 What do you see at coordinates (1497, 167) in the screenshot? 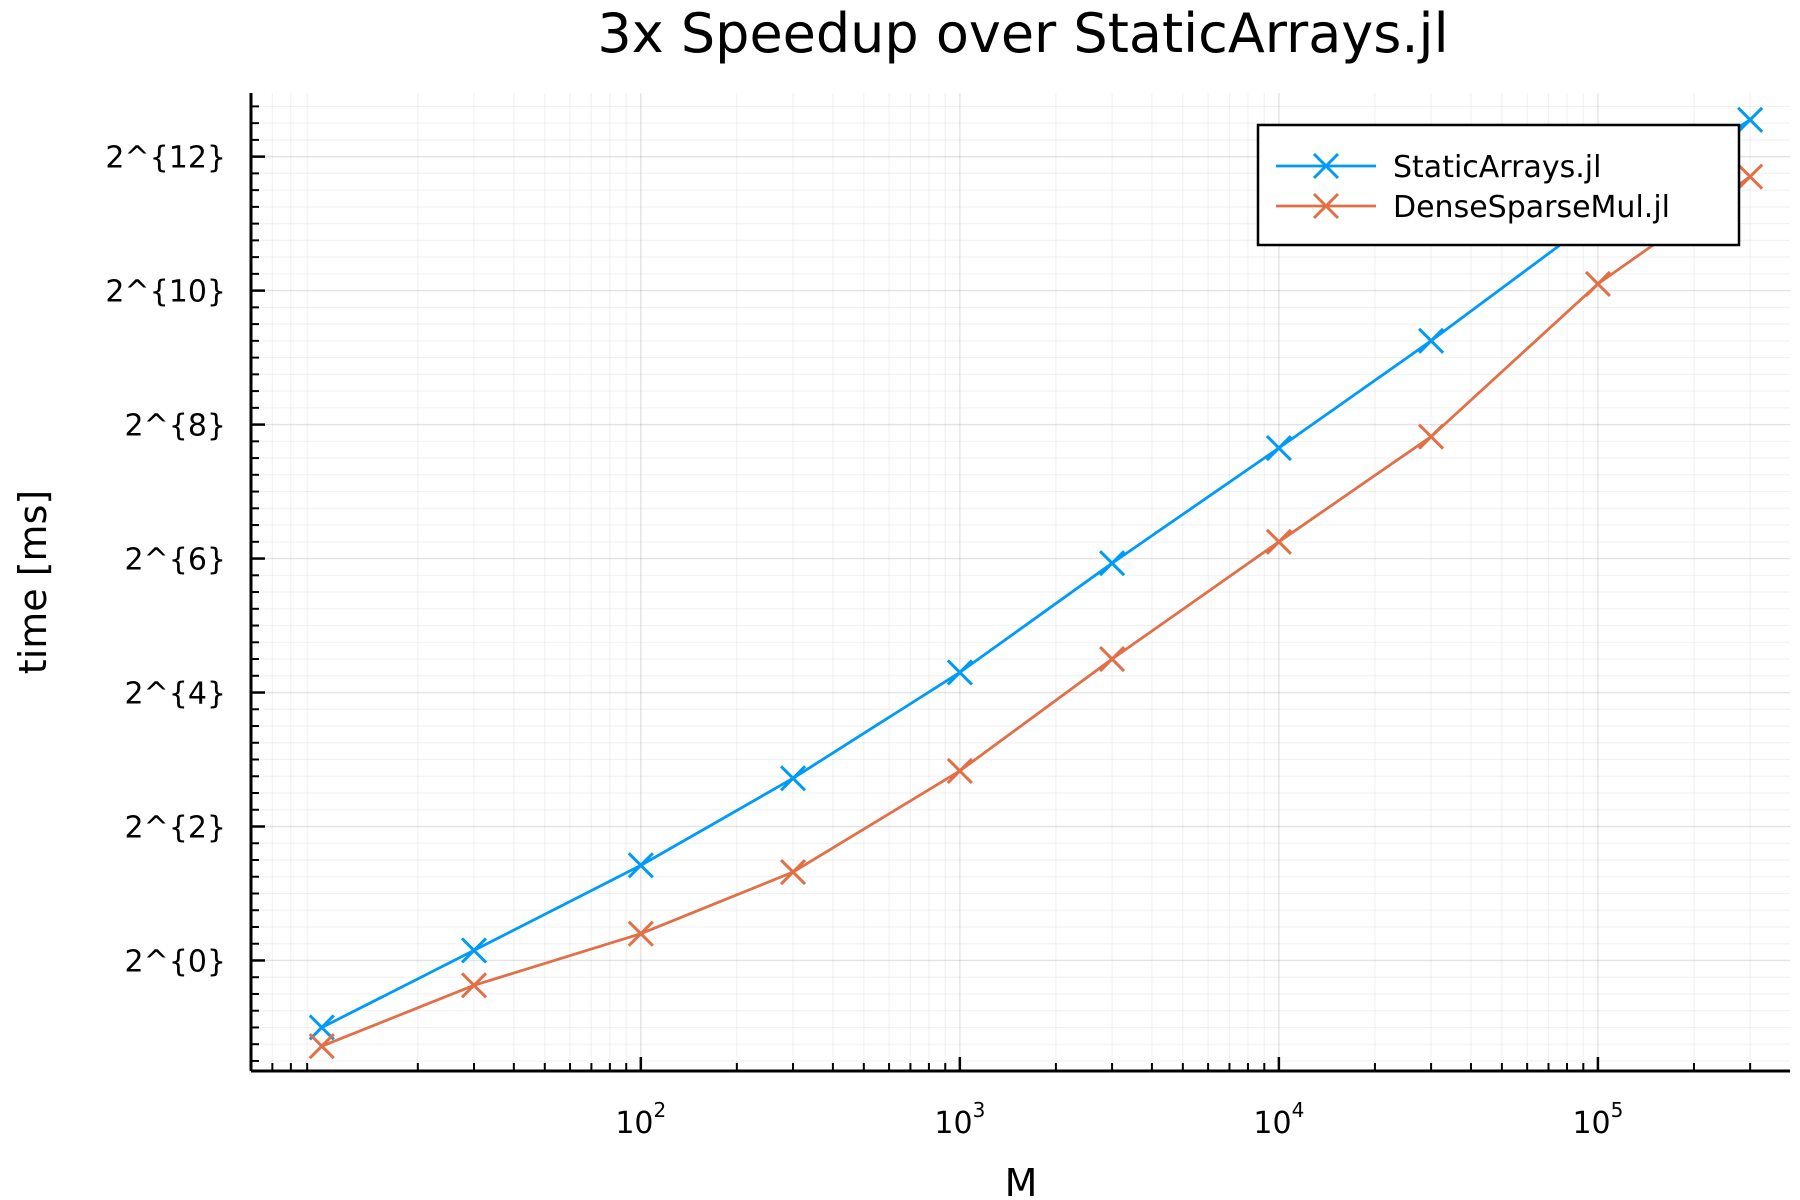
I see `legend-label-staticarrays: StaticArrays.jl` at bounding box center [1497, 167].